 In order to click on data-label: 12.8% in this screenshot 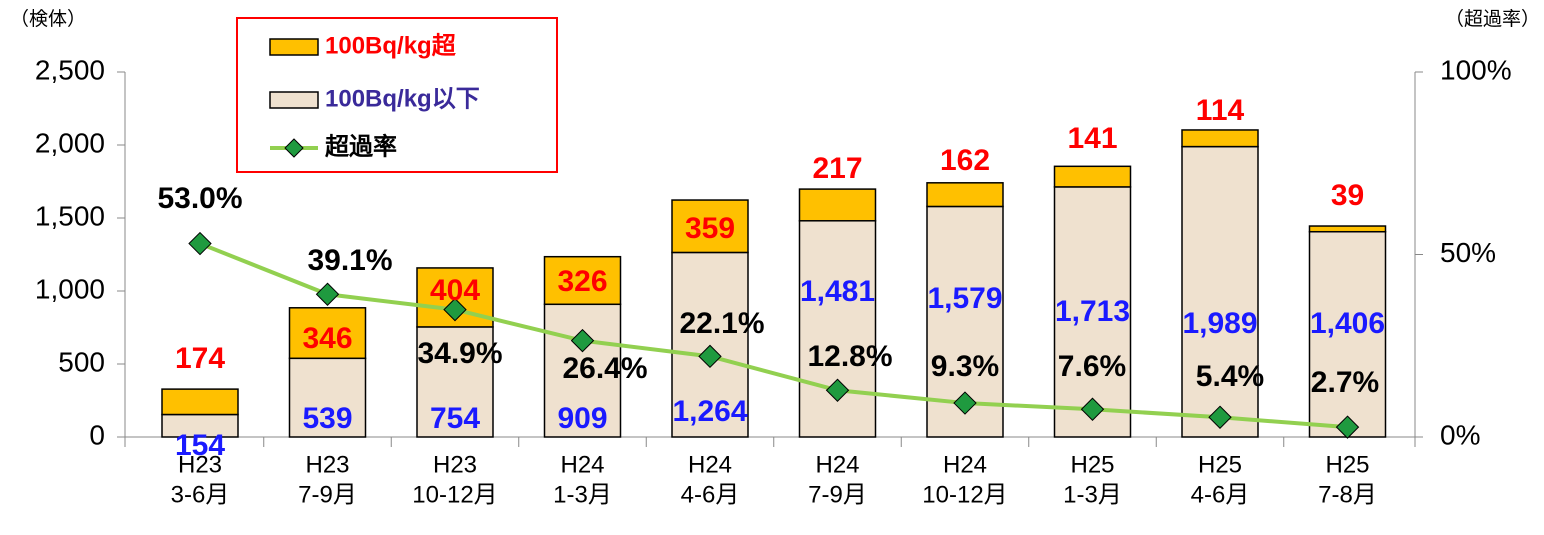, I will do `click(849, 356)`.